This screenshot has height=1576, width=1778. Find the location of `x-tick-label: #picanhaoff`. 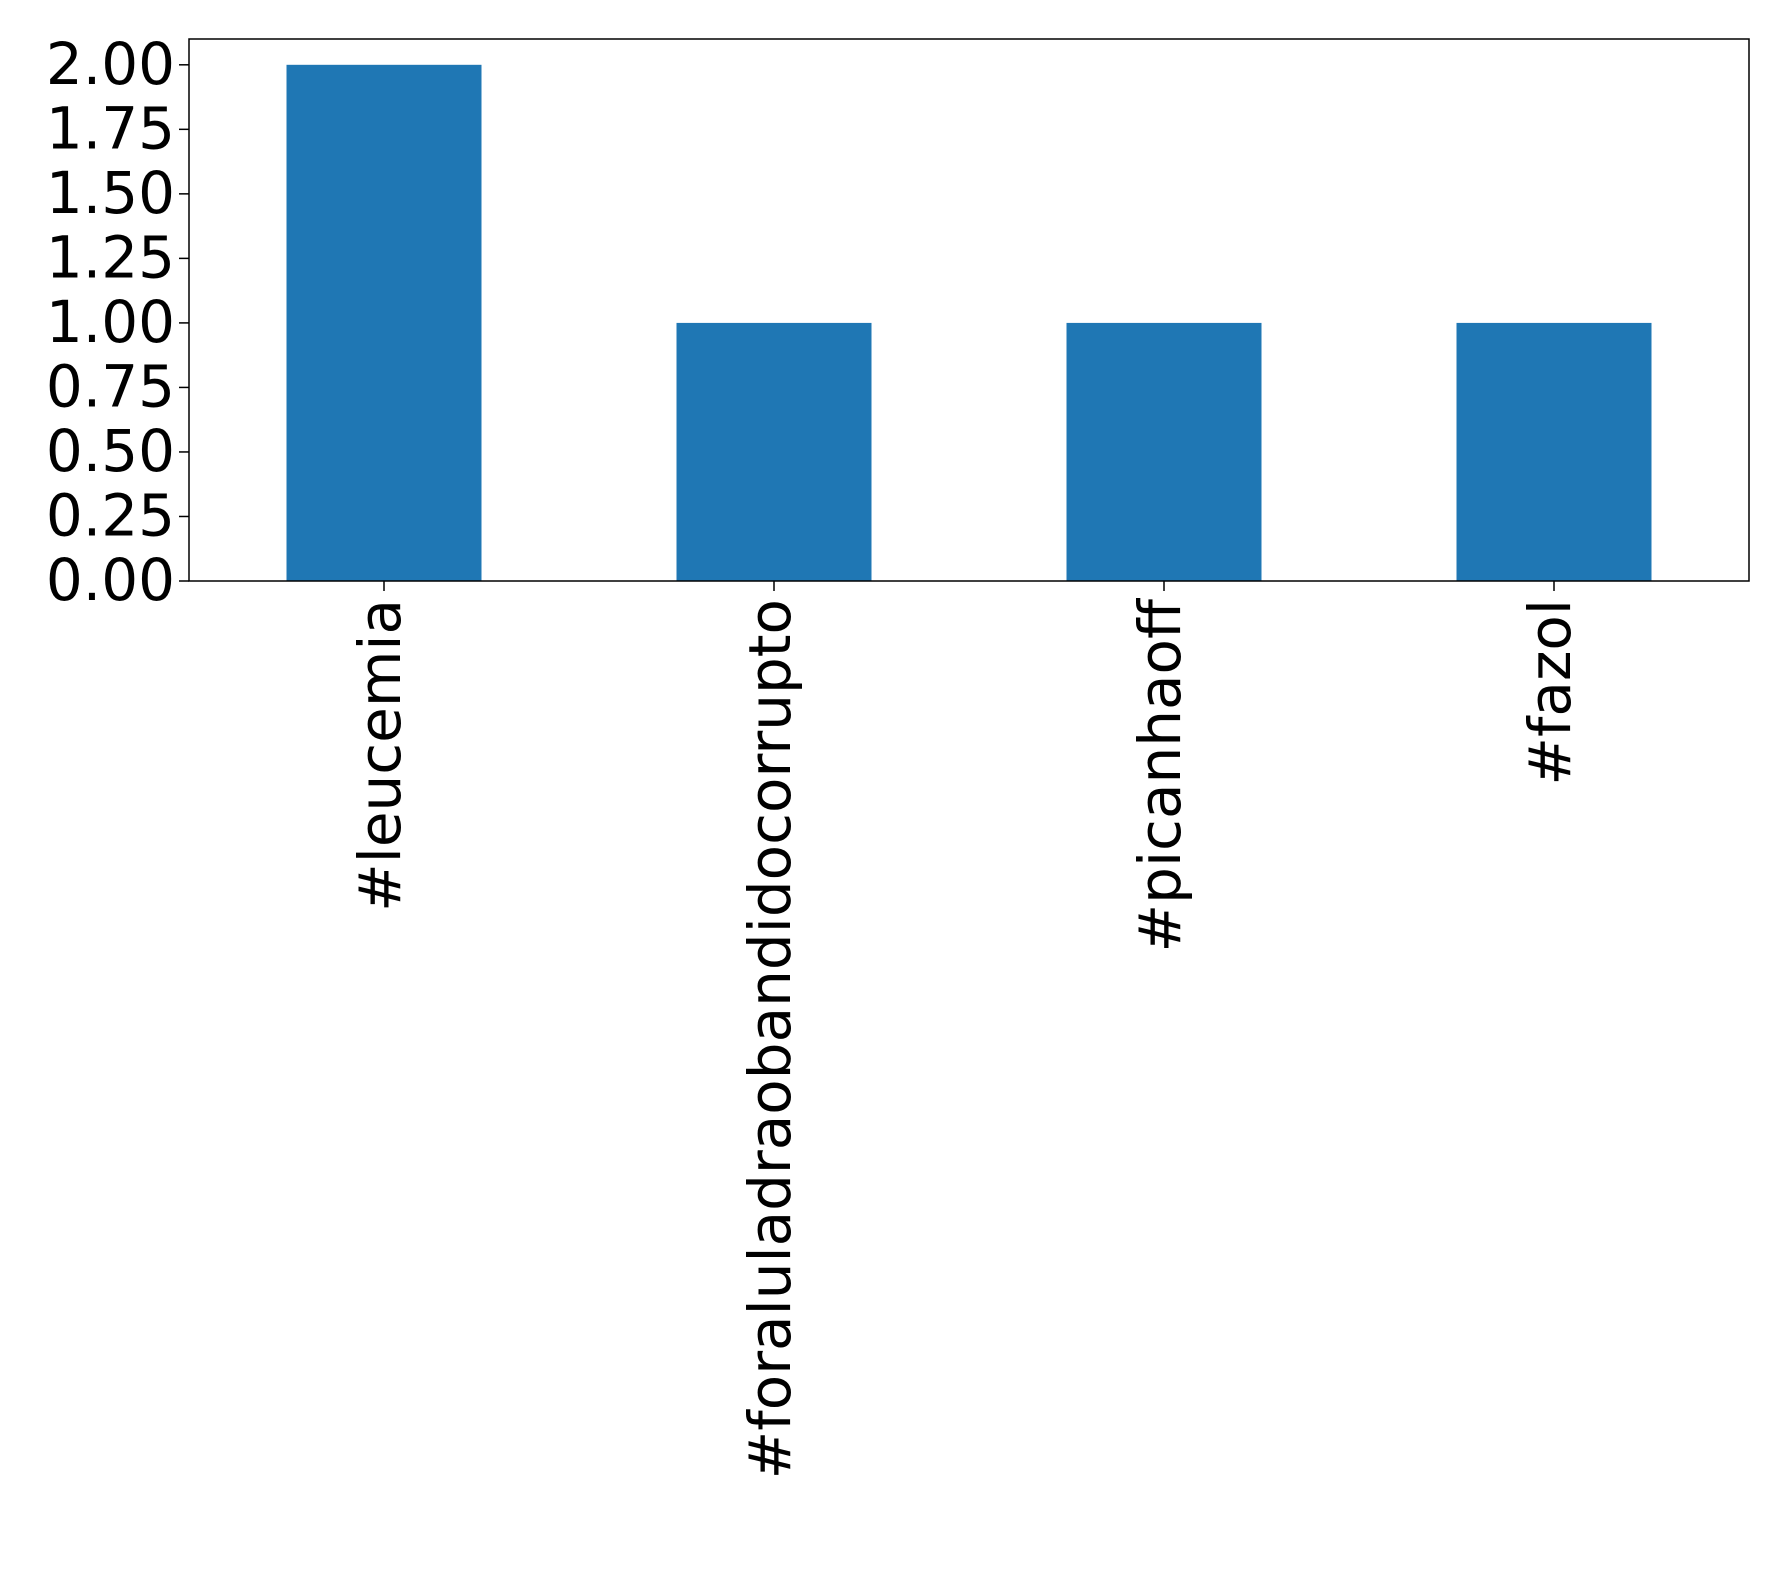

x-tick-label: #picanhaoff is located at coordinates (1160, 775).